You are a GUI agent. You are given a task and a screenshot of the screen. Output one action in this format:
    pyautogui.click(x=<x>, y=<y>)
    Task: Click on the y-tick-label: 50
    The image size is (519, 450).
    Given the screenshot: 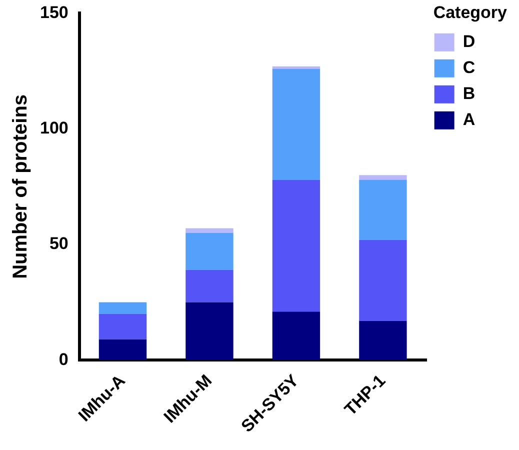 What is the action you would take?
    pyautogui.click(x=58, y=244)
    